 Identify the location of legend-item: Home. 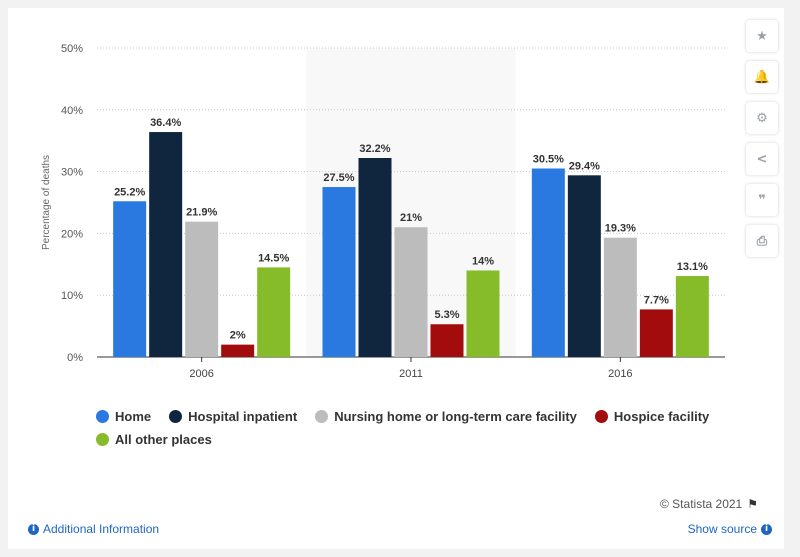
(123, 416).